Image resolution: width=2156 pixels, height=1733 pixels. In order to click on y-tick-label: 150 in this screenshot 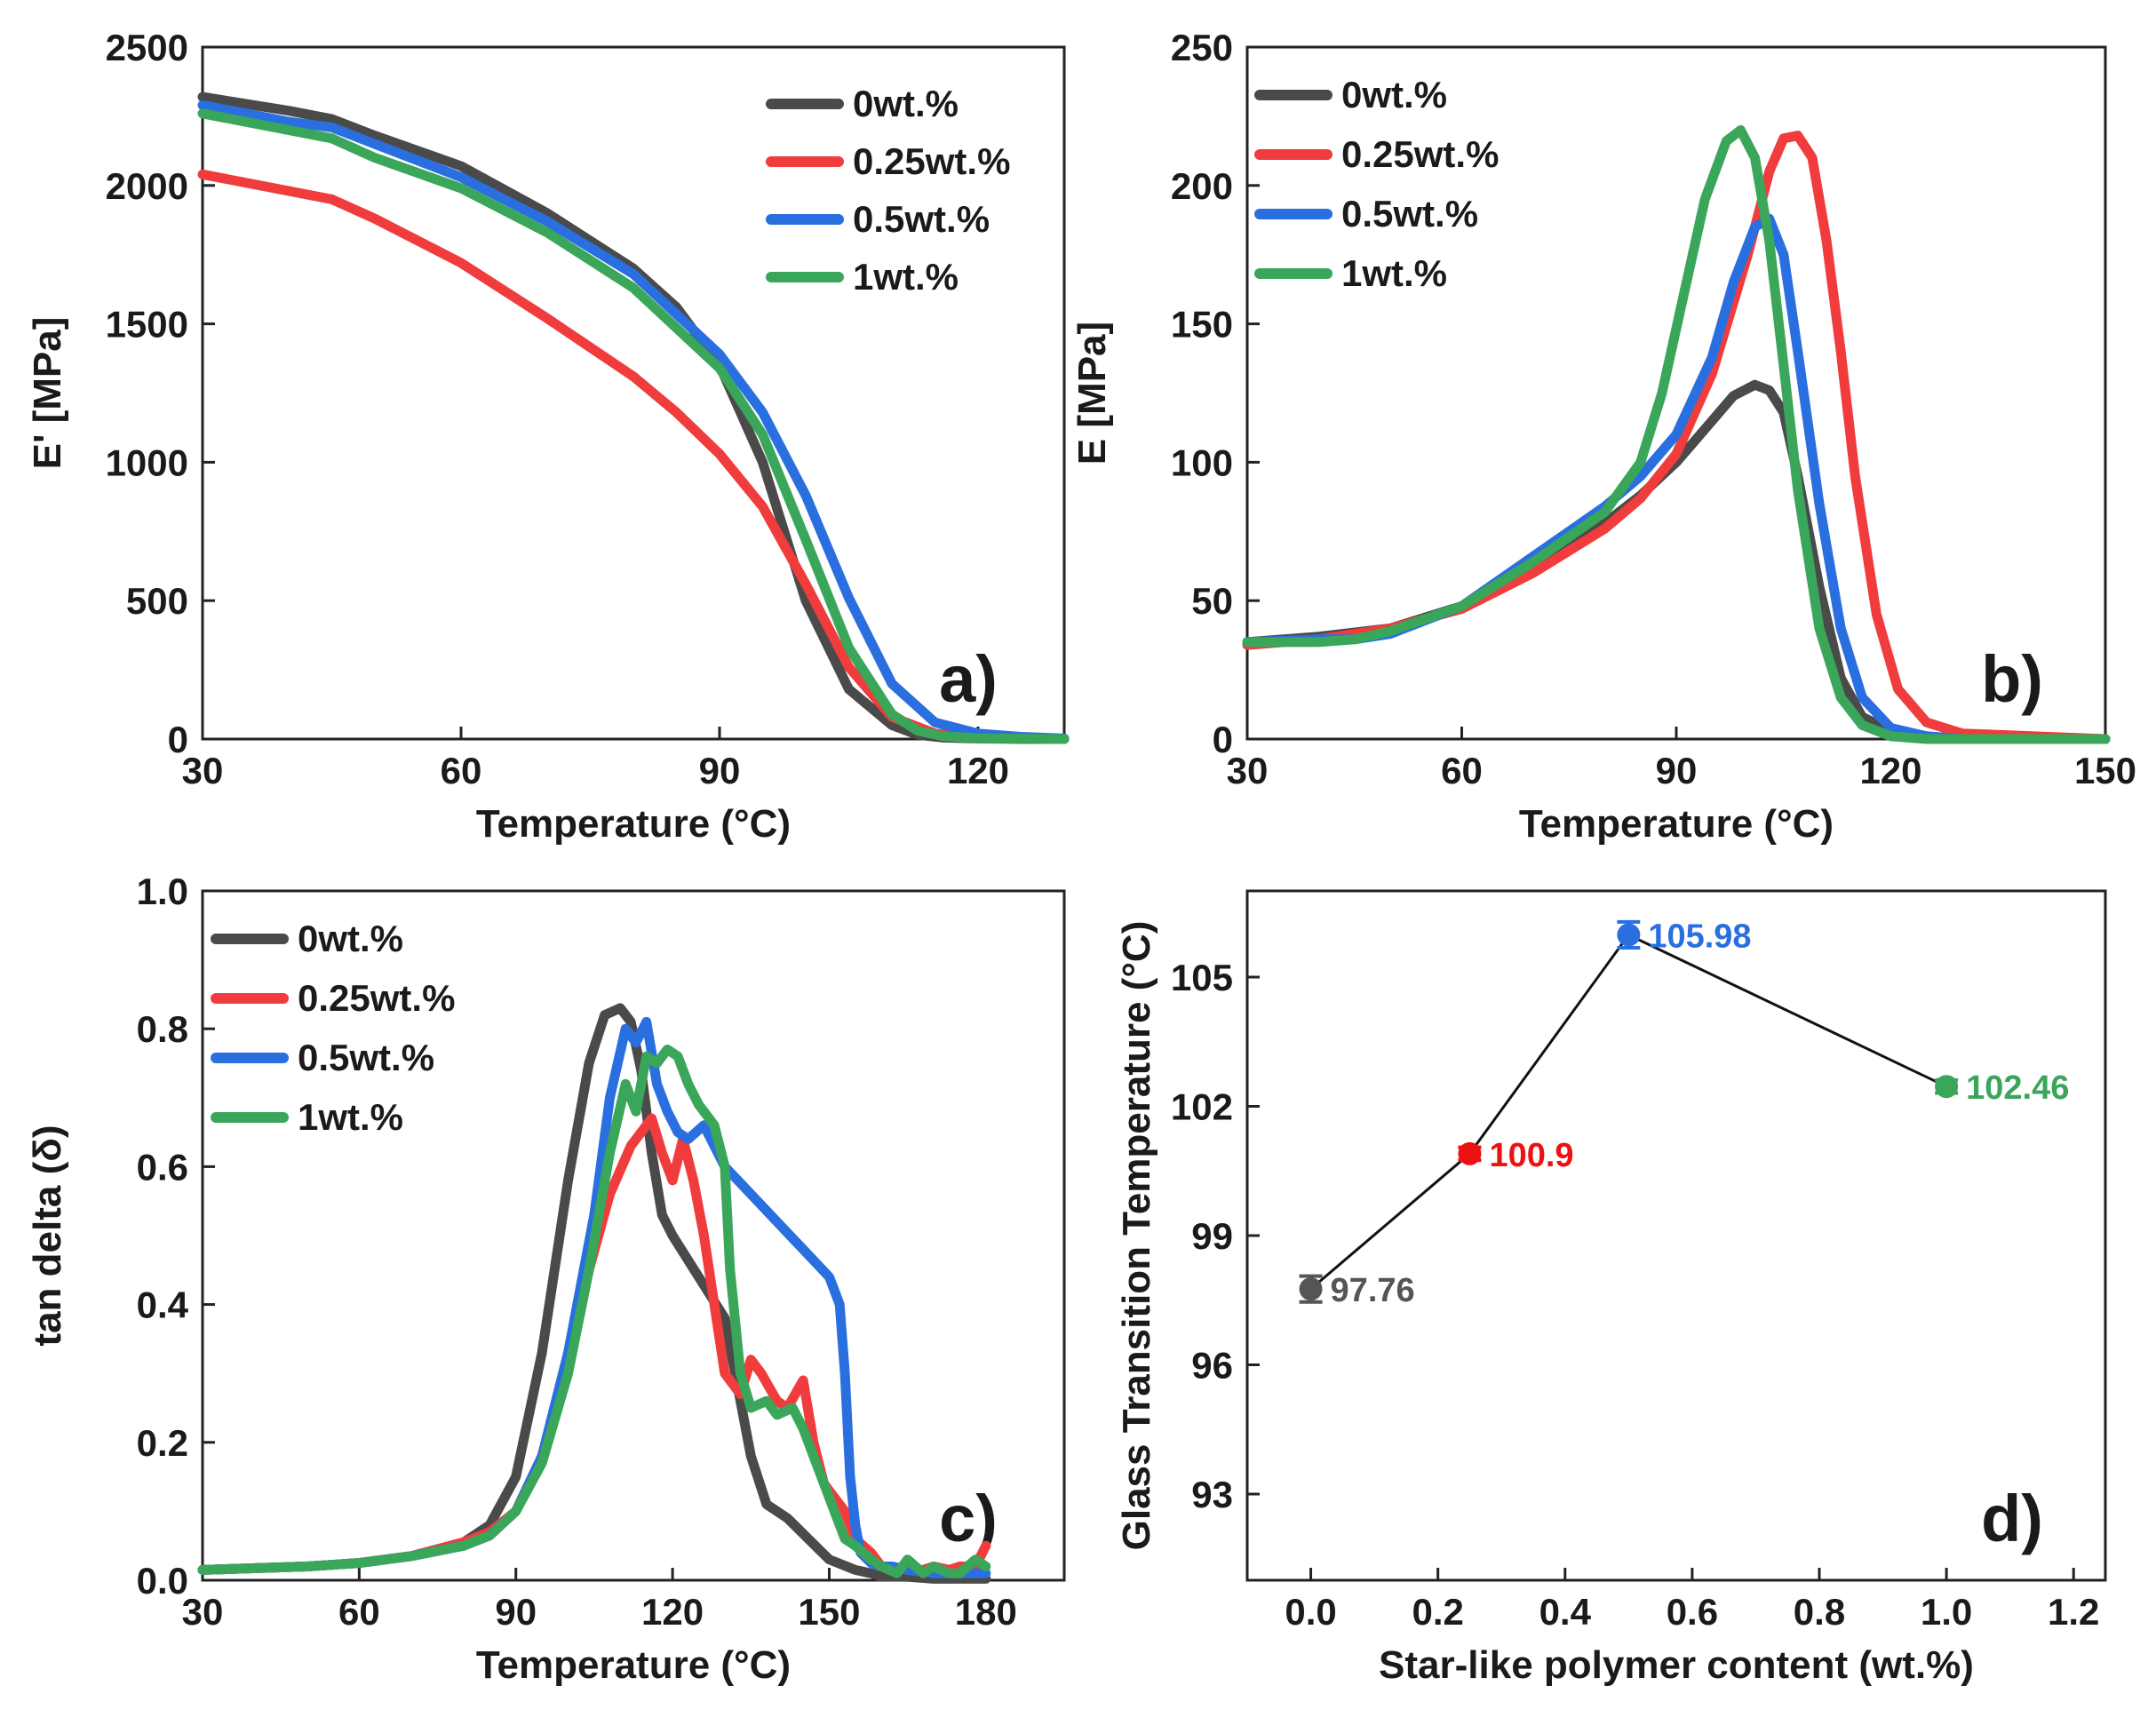, I will do `click(1202, 325)`.